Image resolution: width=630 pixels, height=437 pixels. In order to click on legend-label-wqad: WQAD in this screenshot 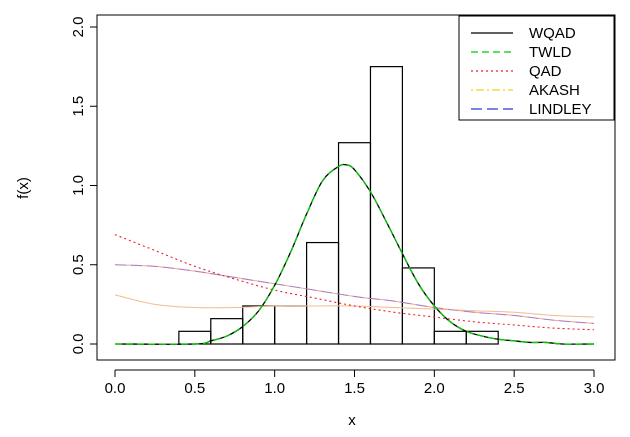, I will do `click(552, 33)`.